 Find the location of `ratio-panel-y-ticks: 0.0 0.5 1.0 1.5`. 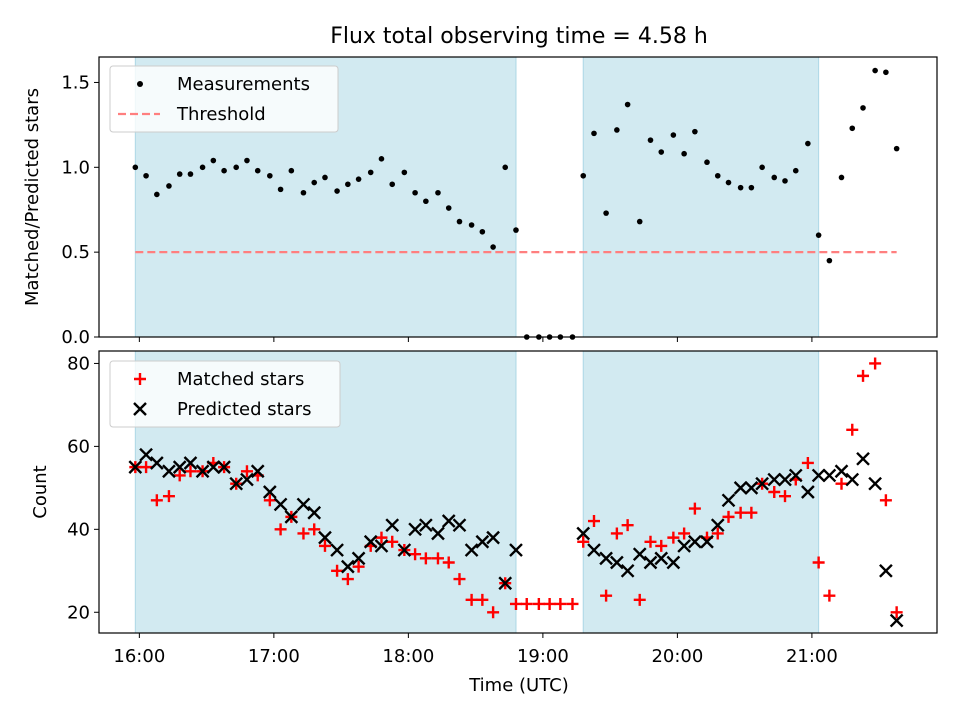

ratio-panel-y-ticks: 0.0 0.5 1.0 1.5 is located at coordinates (80, 210).